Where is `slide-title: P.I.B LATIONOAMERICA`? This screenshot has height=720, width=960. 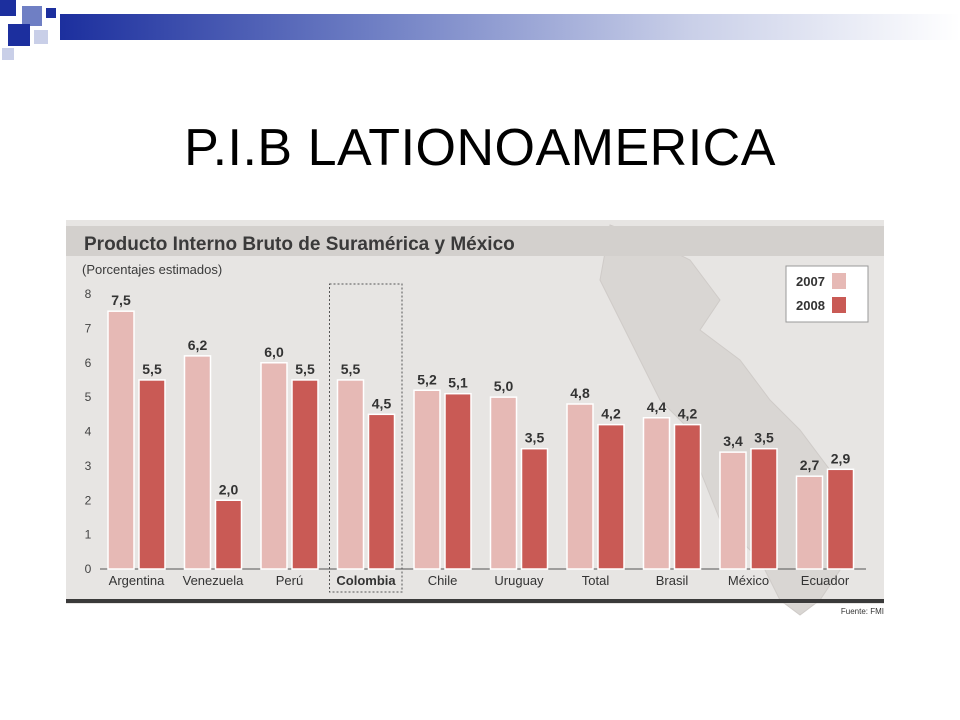
slide-title: P.I.B LATIONOAMERICA is located at coordinates (480, 148).